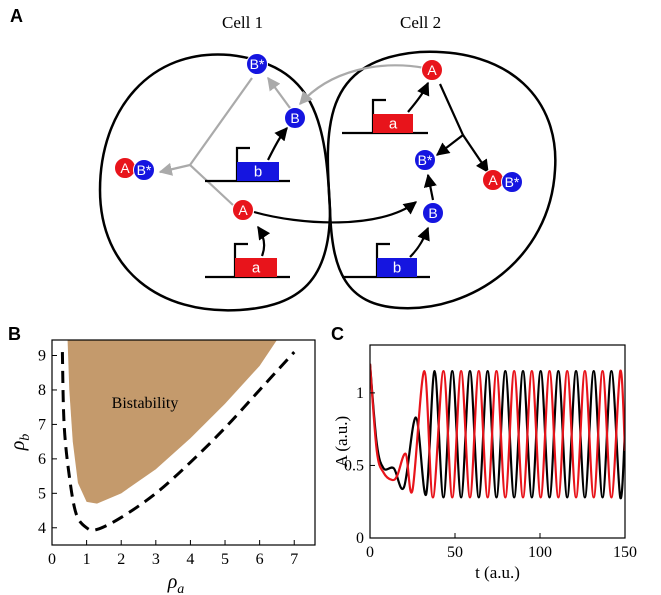 The width and height of the screenshot is (661, 595). I want to click on x-axis-label: ρa, so click(176, 583).